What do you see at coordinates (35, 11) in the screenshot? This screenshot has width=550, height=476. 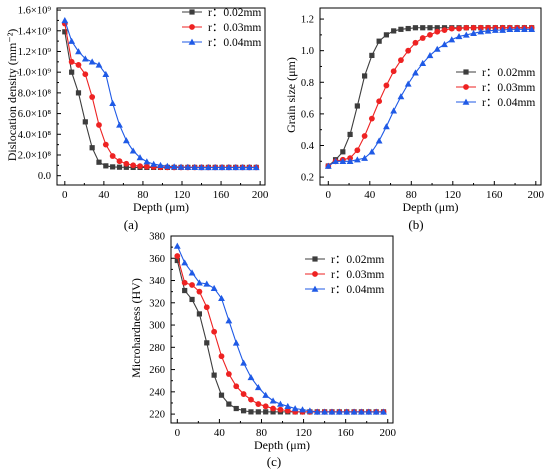 I see `y-tick-label: 1.6×10⁹` at bounding box center [35, 11].